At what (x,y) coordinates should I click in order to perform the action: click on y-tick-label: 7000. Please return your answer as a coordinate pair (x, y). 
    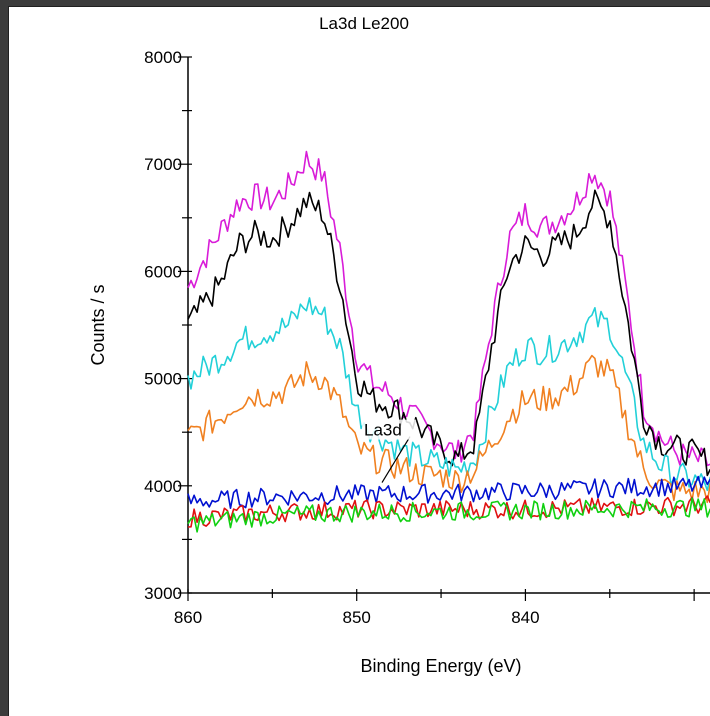
    Looking at the image, I should click on (163, 164).